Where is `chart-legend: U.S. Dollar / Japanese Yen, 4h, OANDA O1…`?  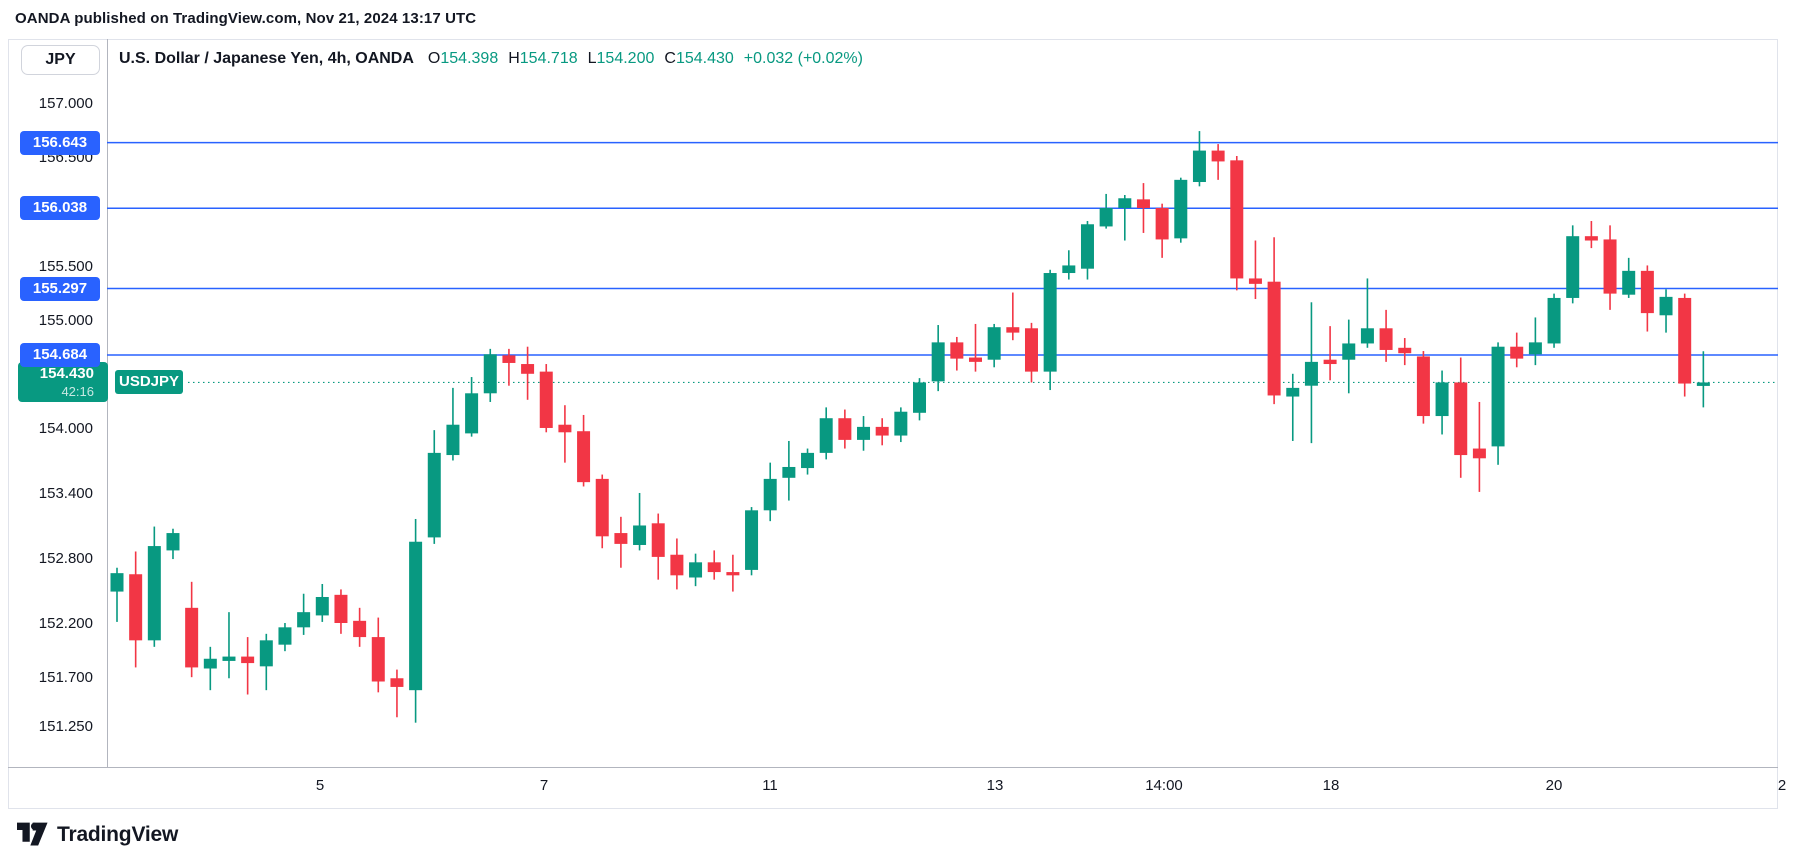
chart-legend: U.S. Dollar / Japanese Yen, 4h, OANDA O1… is located at coordinates (491, 59).